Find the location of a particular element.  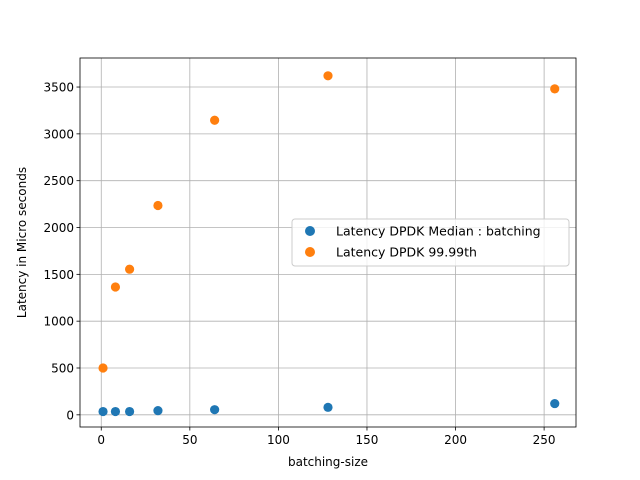

x-axis-label: batching-size is located at coordinates (328, 462).